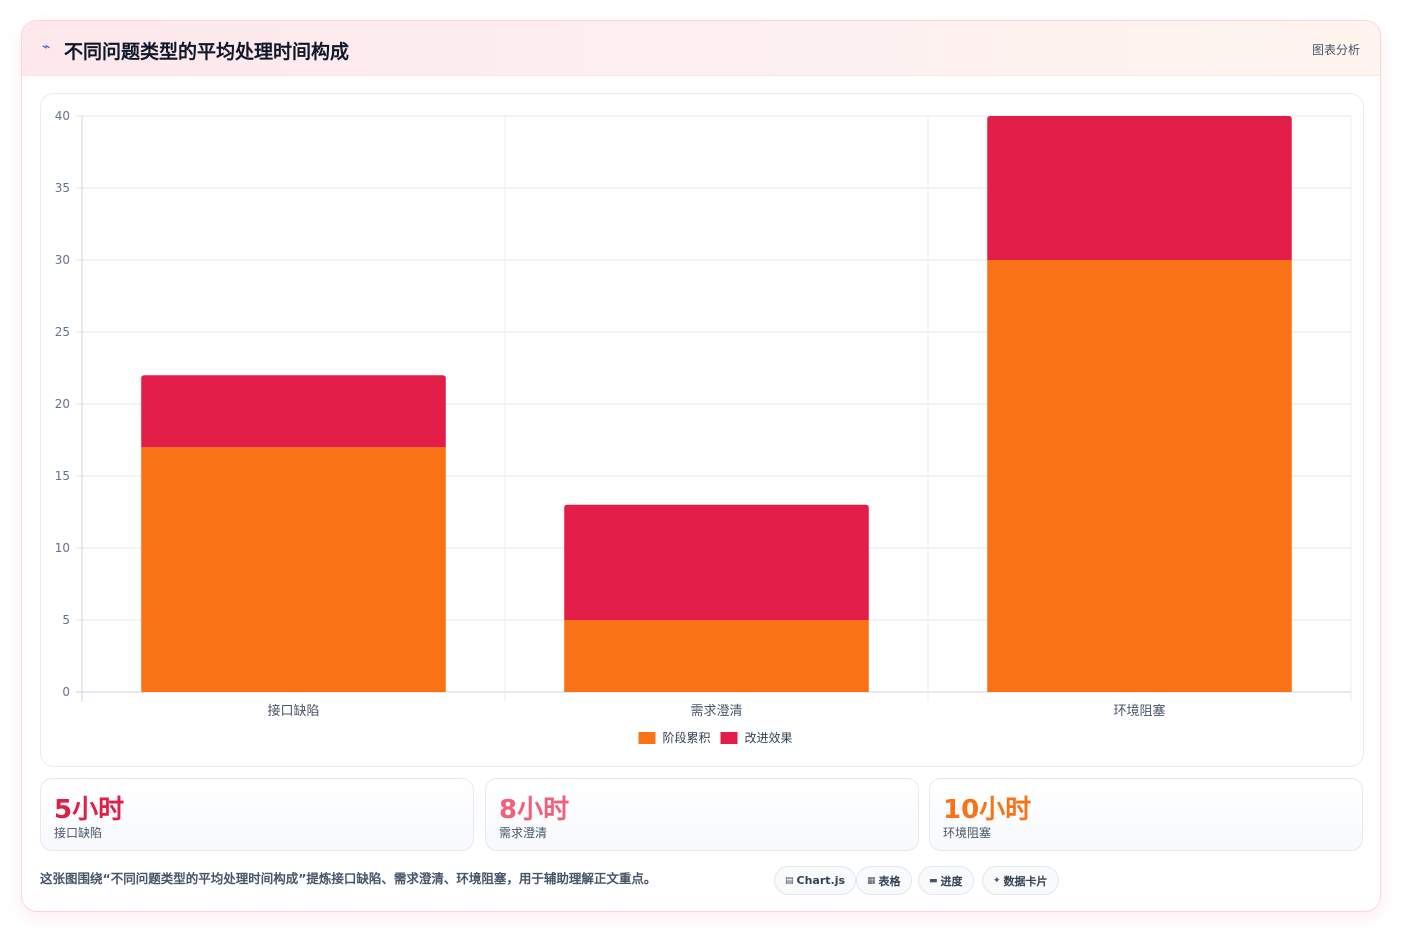  Describe the element at coordinates (62, 188) in the screenshot. I see `y-tick-label: 35` at that location.